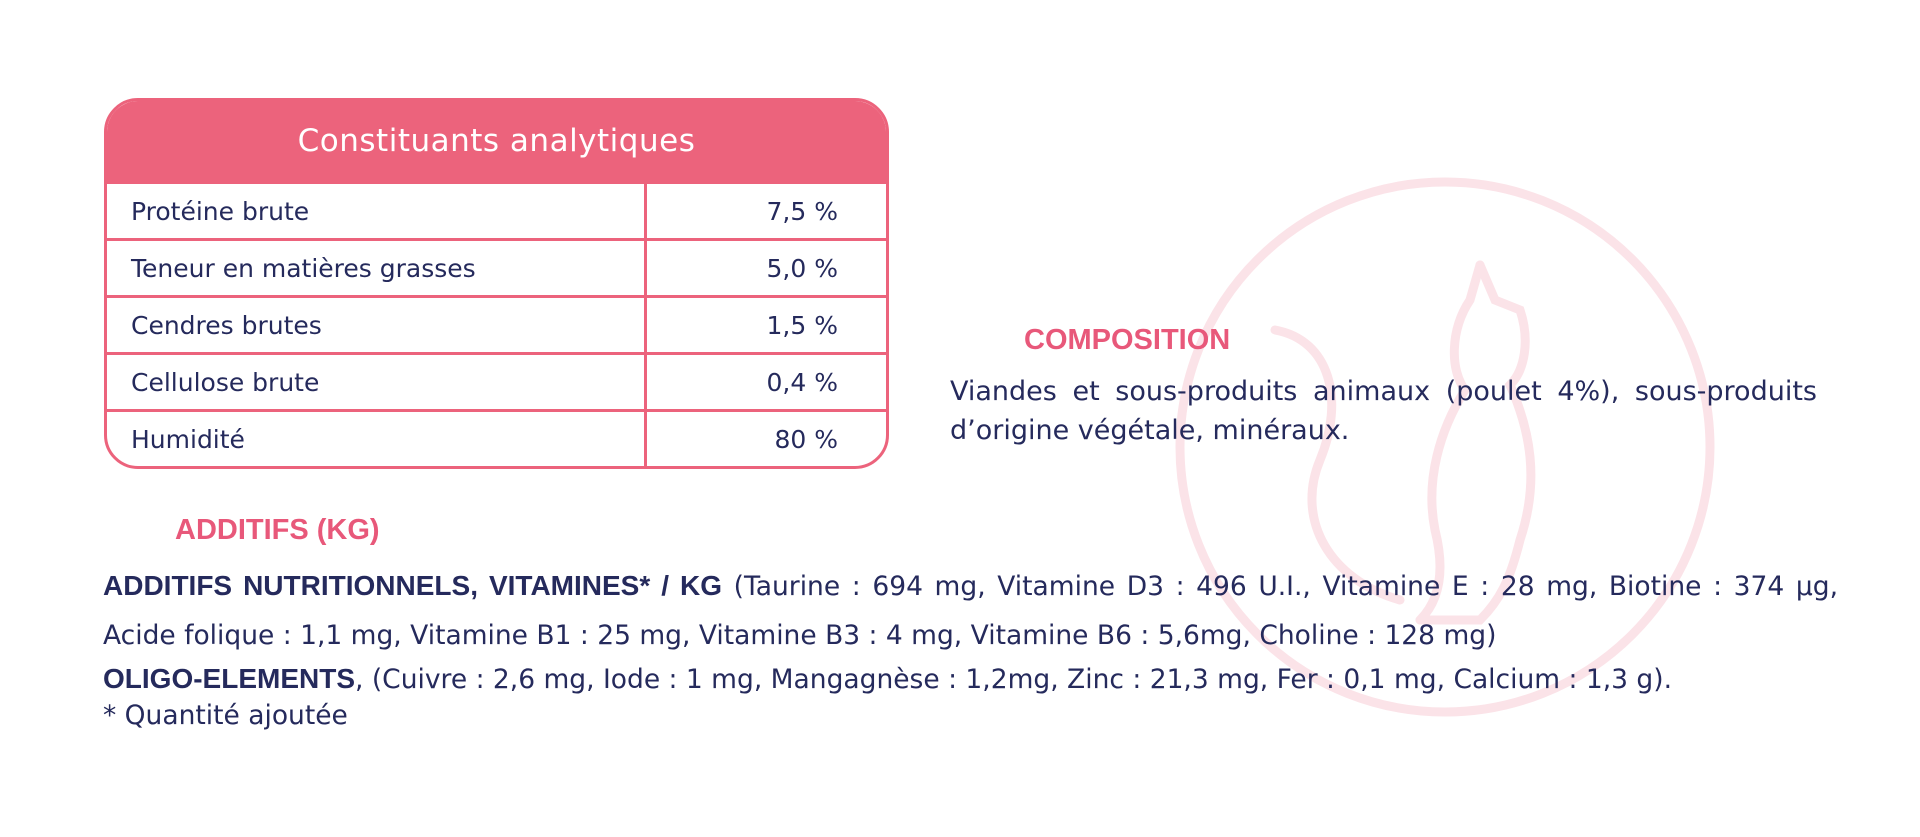 The height and width of the screenshot is (837, 1920). I want to click on table-row: Cendres brutes 1,5 %, so click(496, 324).